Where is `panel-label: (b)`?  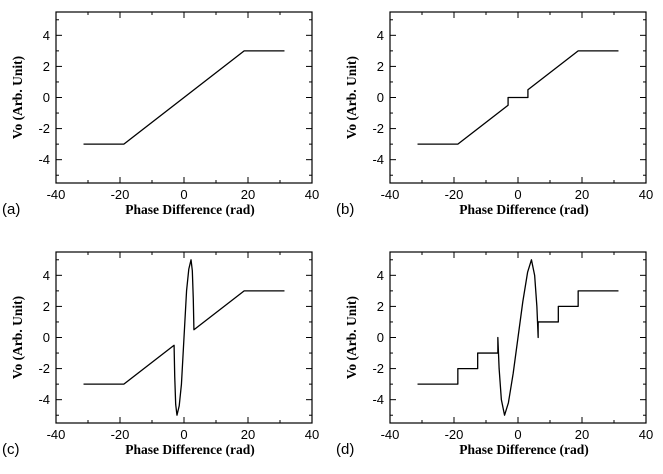 panel-label: (b) is located at coordinates (345, 209).